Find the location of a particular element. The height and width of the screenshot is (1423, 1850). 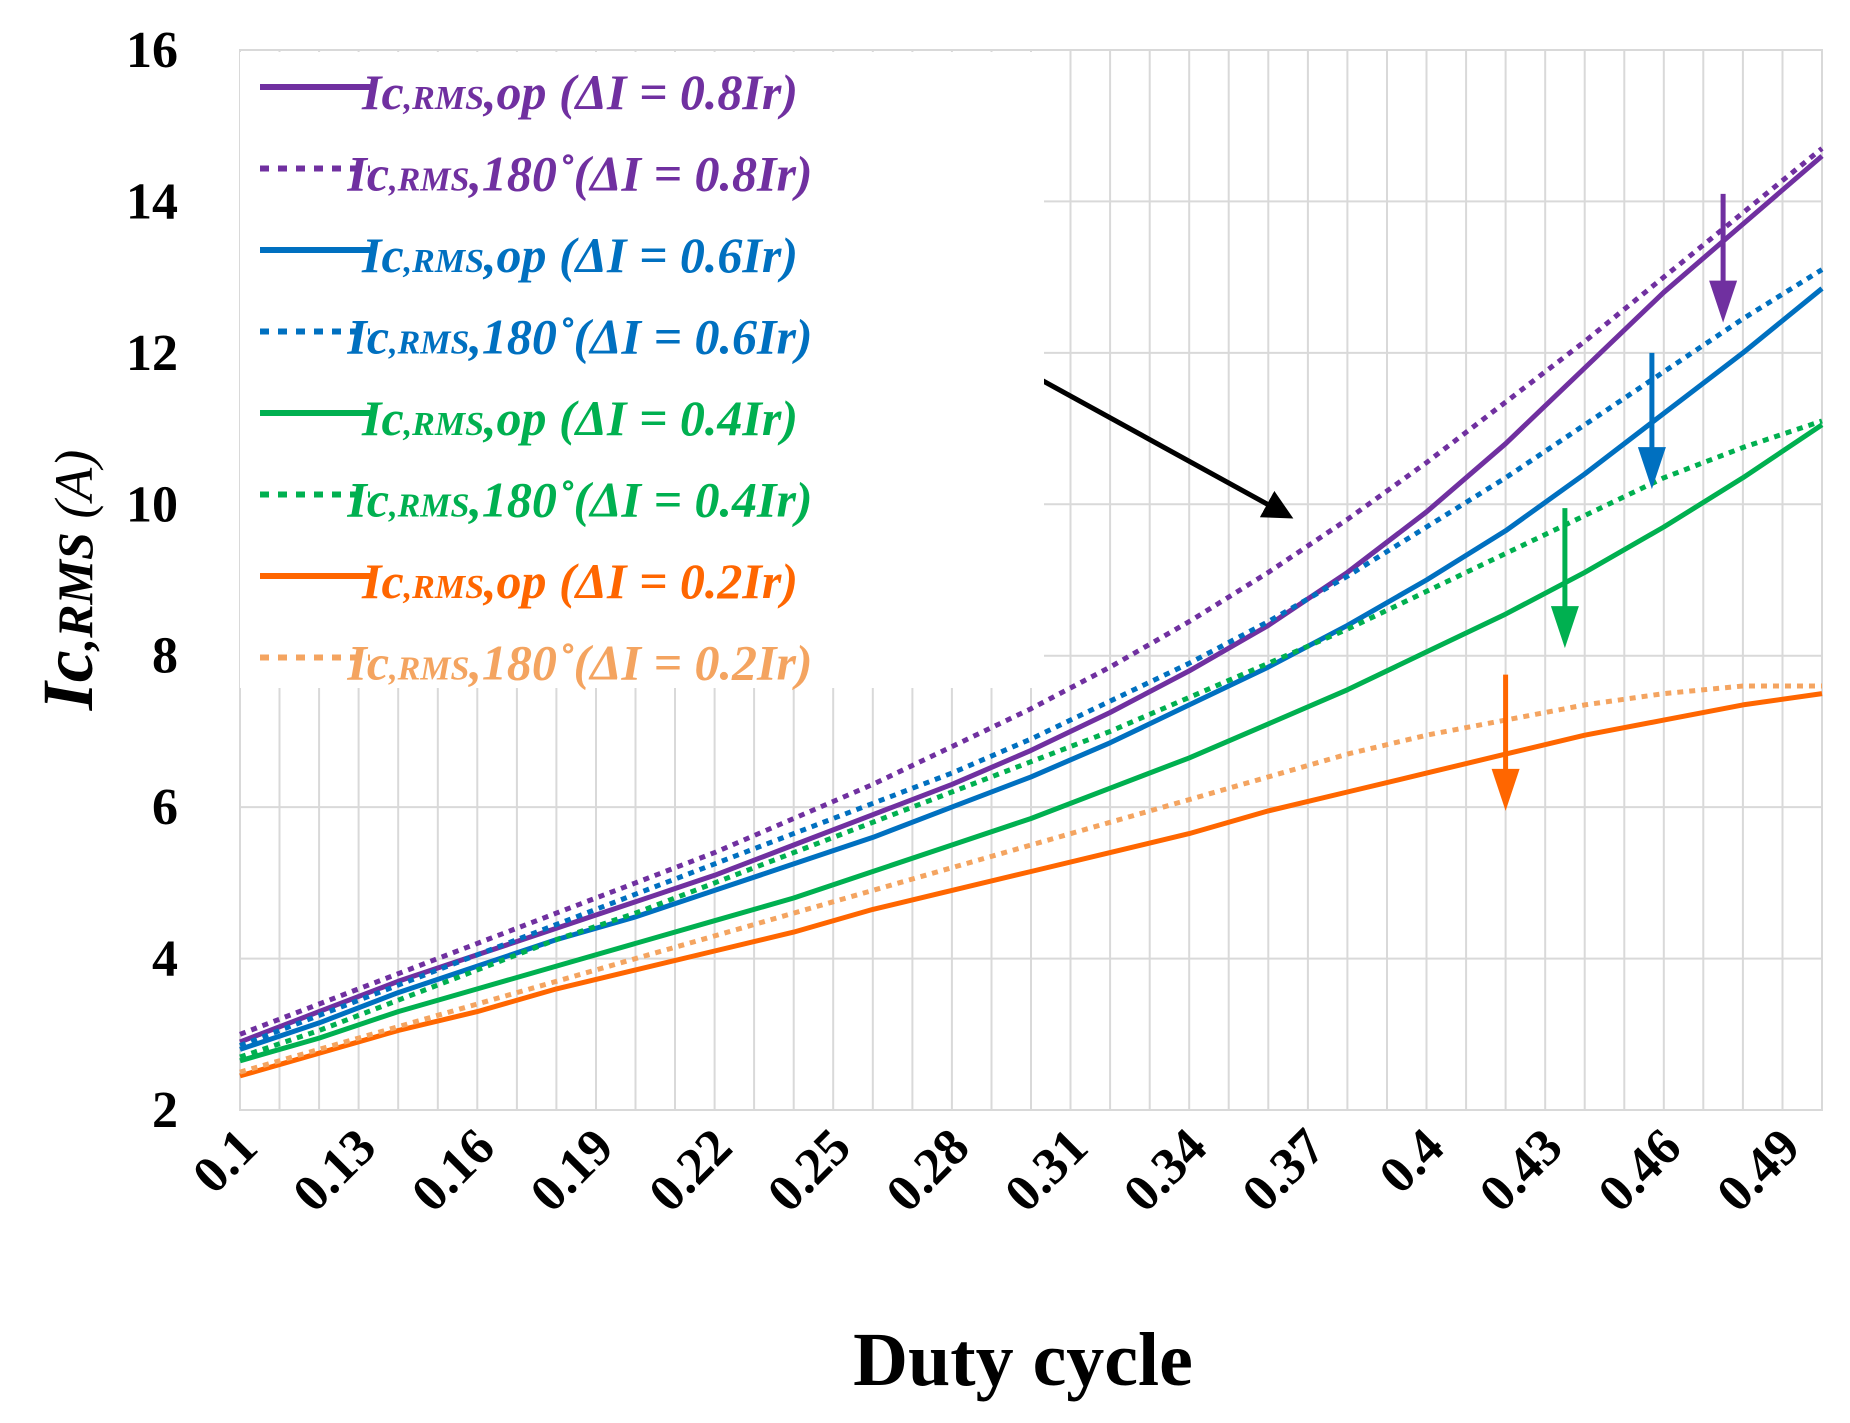

x-tick-label: 0.25 is located at coordinates (809, 1170).